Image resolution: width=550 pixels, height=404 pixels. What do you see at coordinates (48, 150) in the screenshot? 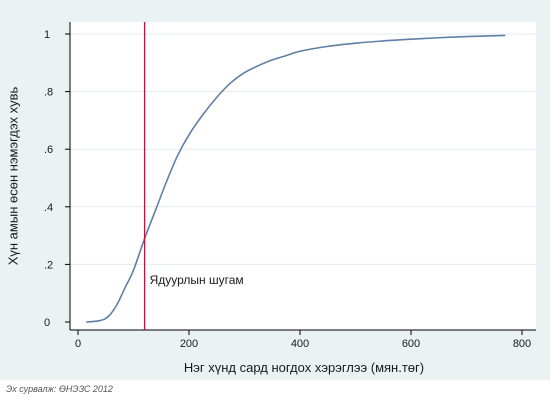
I see `y-tick-label: .6` at bounding box center [48, 150].